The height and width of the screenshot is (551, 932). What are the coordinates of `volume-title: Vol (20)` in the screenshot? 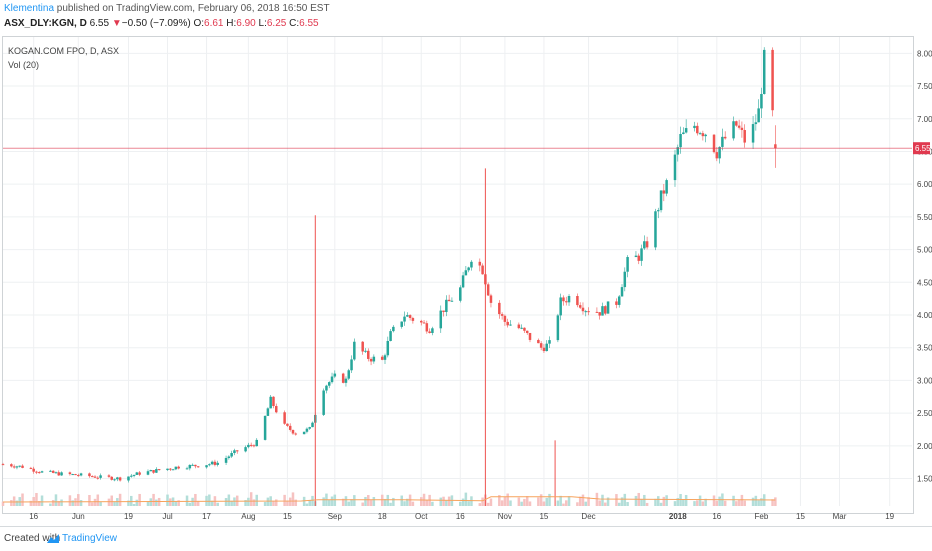 It's located at (24, 65).